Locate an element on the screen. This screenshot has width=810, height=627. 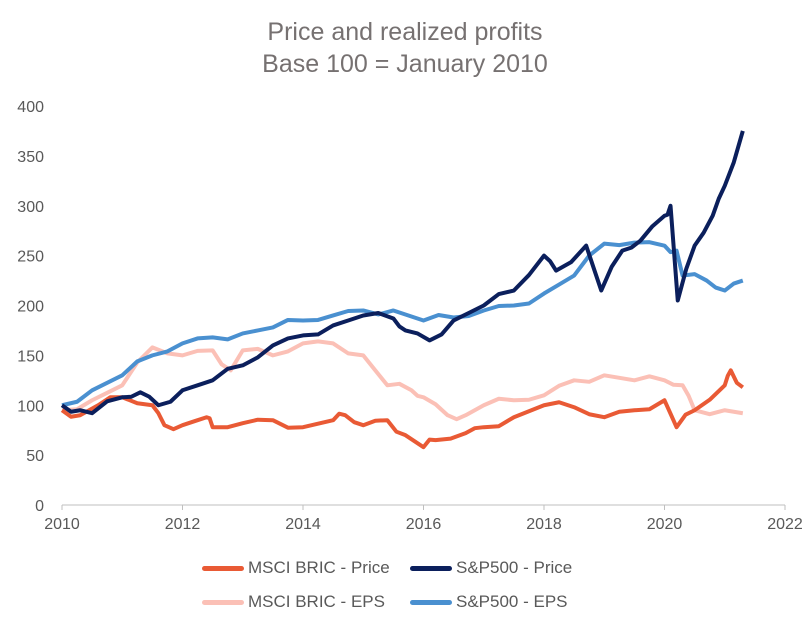
x-tick-label: 2020 is located at coordinates (665, 524).